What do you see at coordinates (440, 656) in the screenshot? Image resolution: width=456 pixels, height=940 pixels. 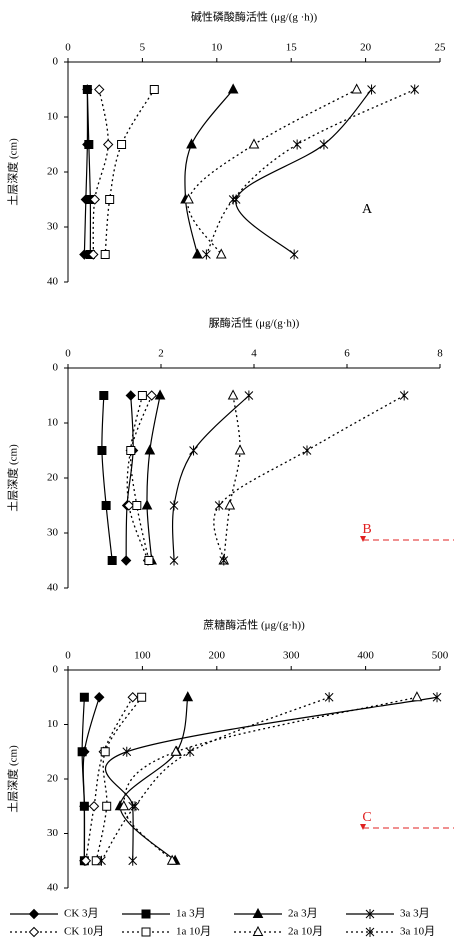 I see `x-tick-label: 500` at bounding box center [440, 656].